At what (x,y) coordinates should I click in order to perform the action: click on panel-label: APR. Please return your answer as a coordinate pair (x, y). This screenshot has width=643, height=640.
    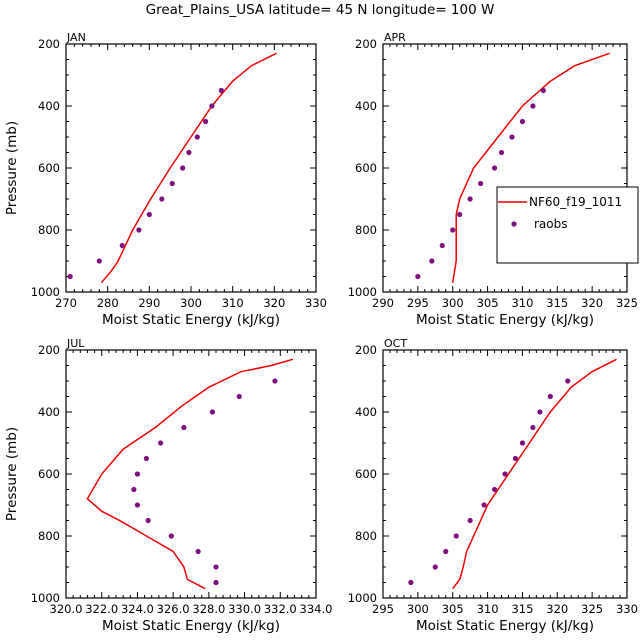
    Looking at the image, I should click on (395, 37).